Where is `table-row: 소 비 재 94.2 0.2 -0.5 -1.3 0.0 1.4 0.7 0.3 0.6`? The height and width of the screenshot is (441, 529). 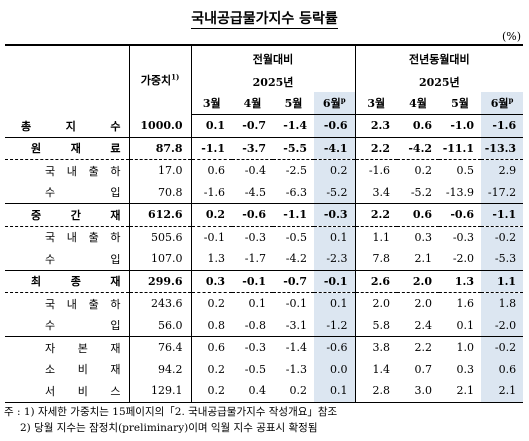
table-row: 소 비 재 94.2 0.2 -0.5 -1.3 0.0 1.4 0.7 0.3 0.6 is located at coordinates (264, 369).